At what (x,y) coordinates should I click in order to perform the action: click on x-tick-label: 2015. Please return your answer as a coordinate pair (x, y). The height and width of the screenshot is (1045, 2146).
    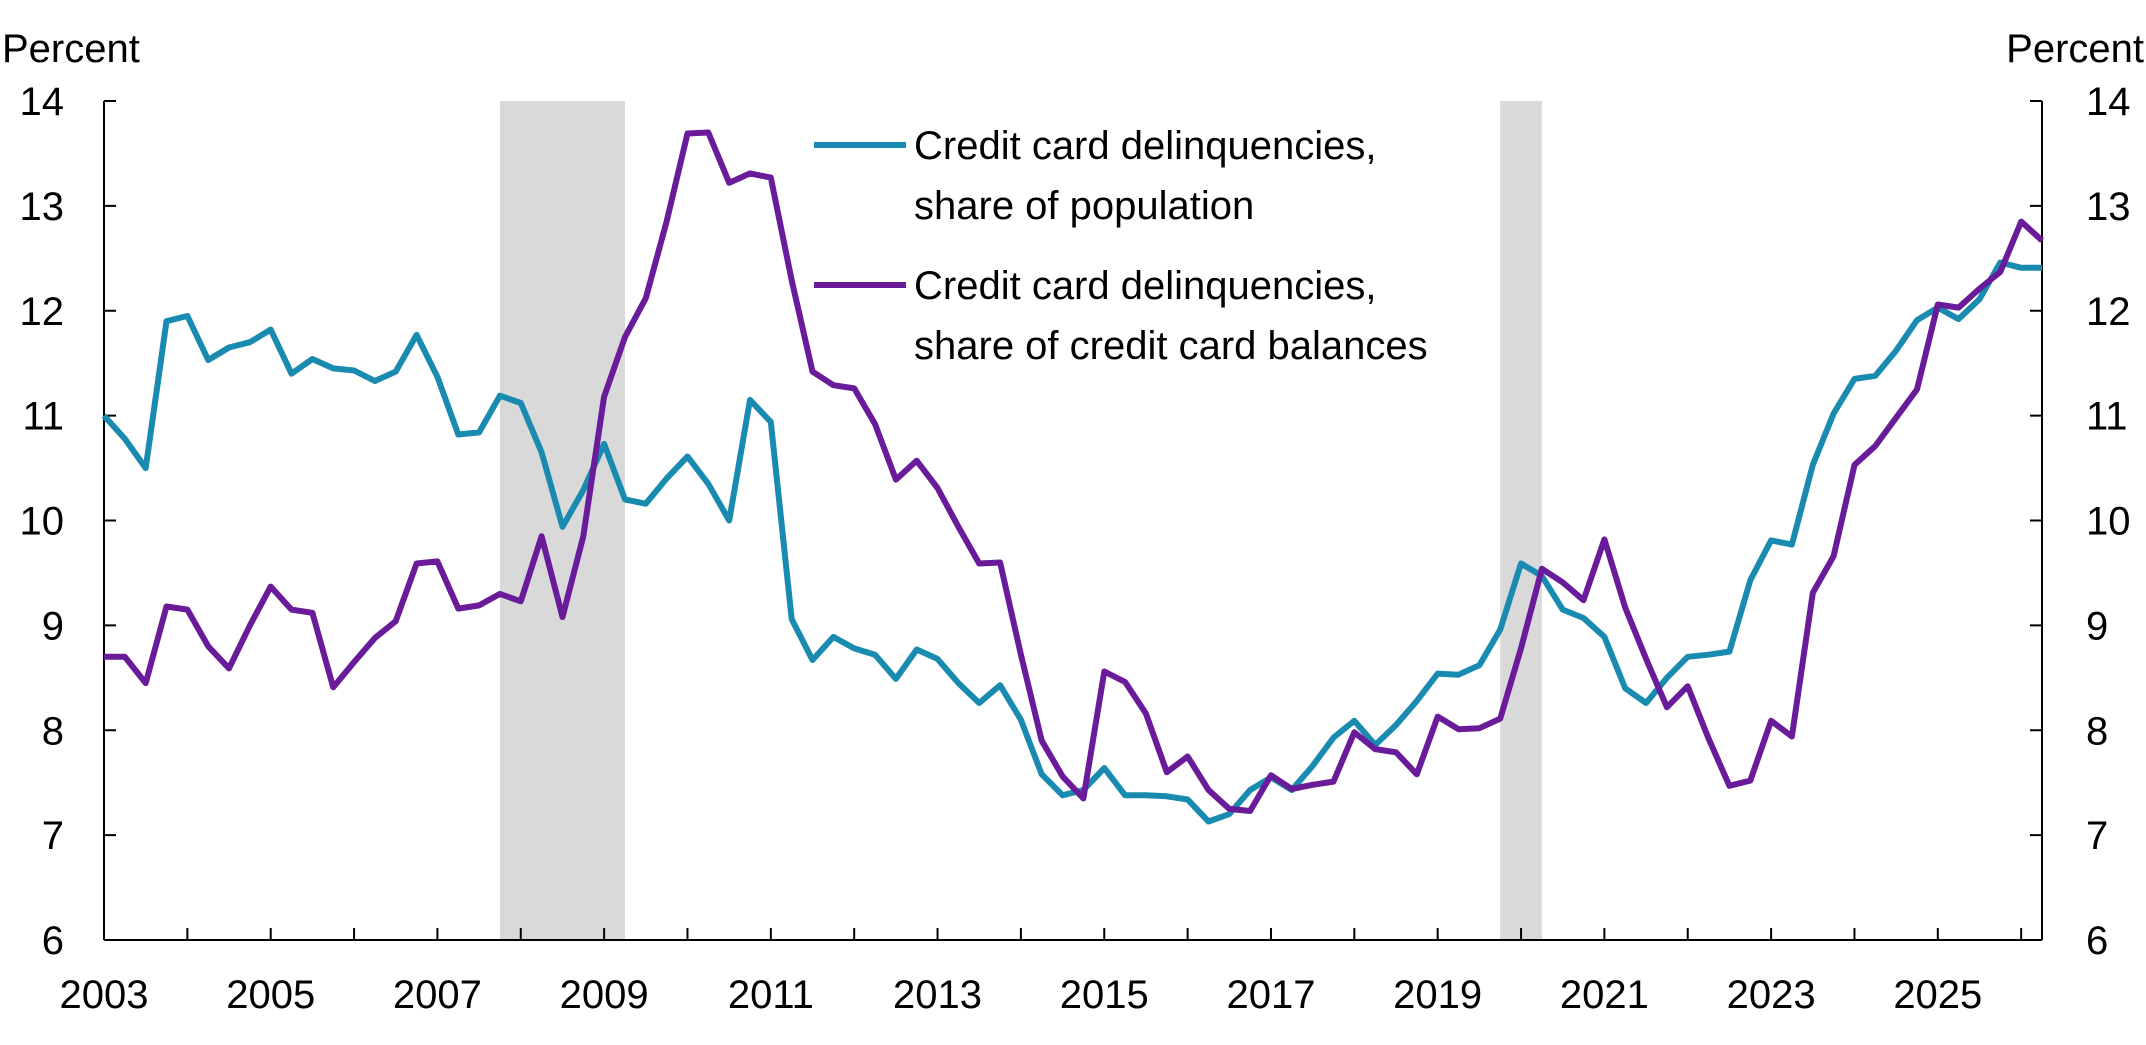
    Looking at the image, I should click on (1104, 995).